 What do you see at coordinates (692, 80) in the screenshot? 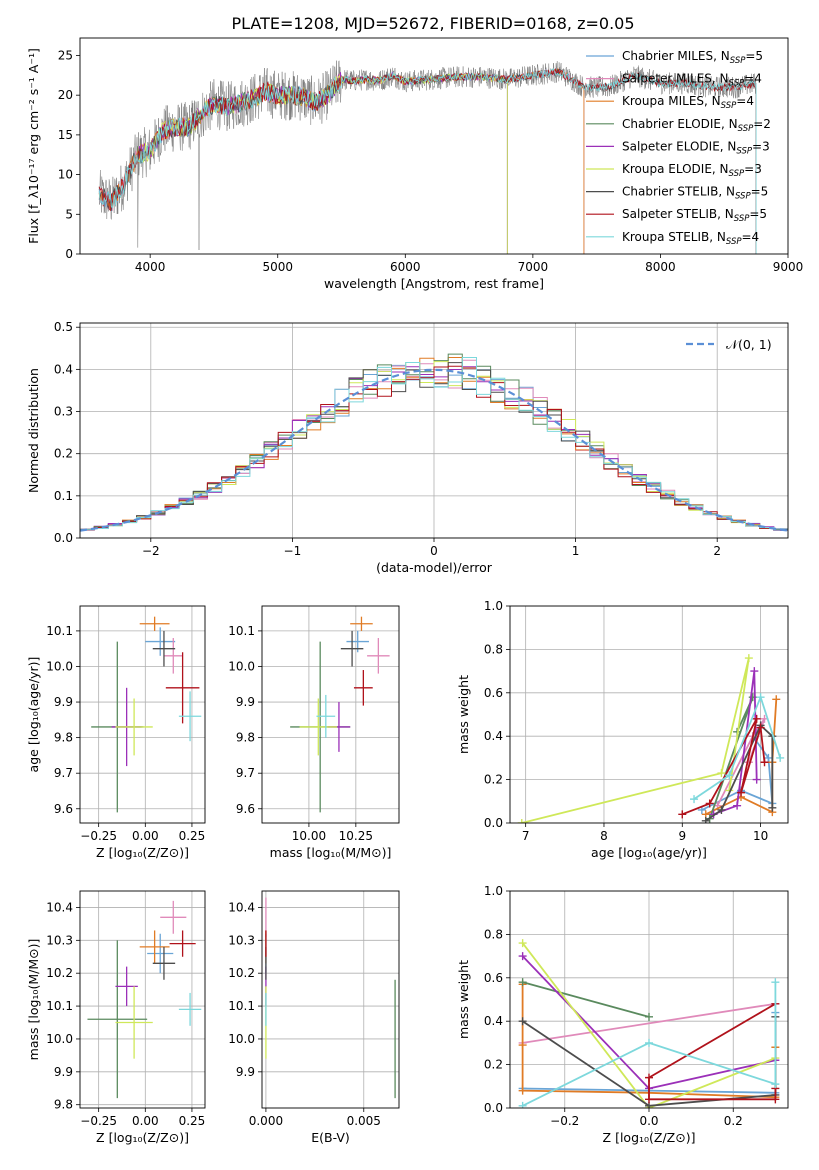
I see `legend-label: Salpeter MILES, NSSP=4` at bounding box center [692, 80].